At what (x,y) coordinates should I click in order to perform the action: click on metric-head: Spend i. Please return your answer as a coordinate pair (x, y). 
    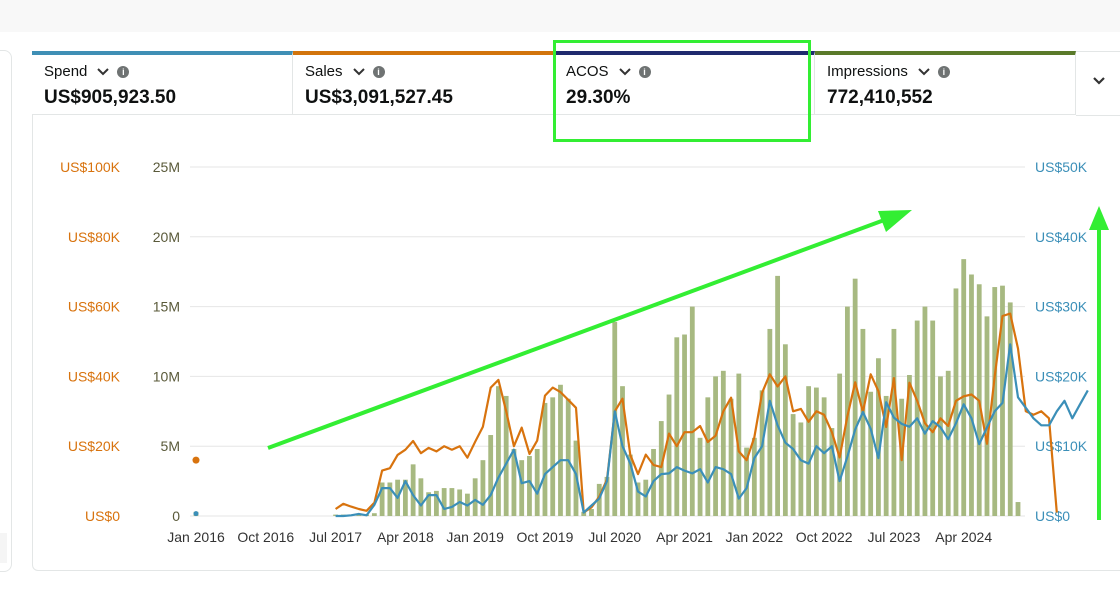
    Looking at the image, I should click on (87, 71).